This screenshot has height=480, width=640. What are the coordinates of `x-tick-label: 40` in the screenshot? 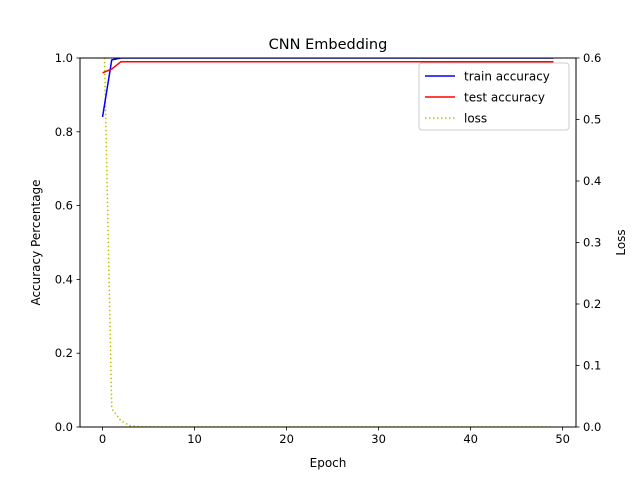 It's located at (470, 439).